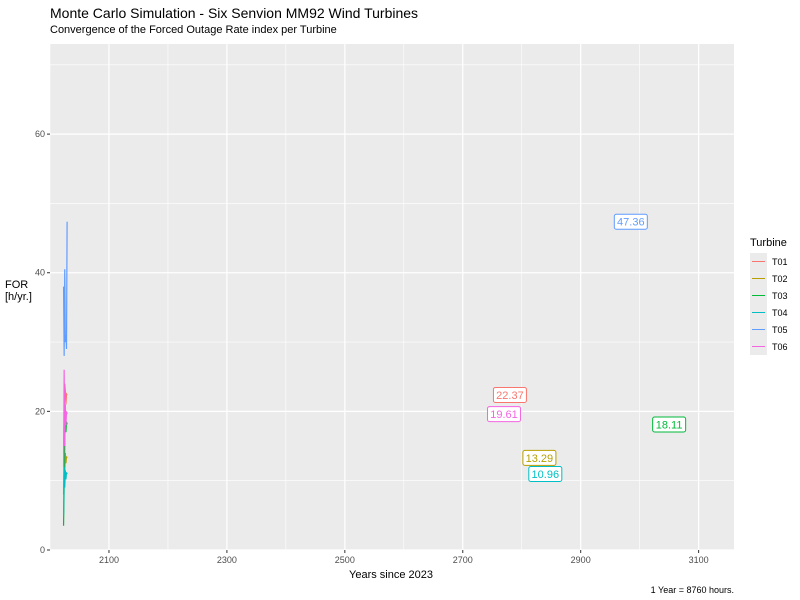  I want to click on legend-label: T02, so click(780, 278).